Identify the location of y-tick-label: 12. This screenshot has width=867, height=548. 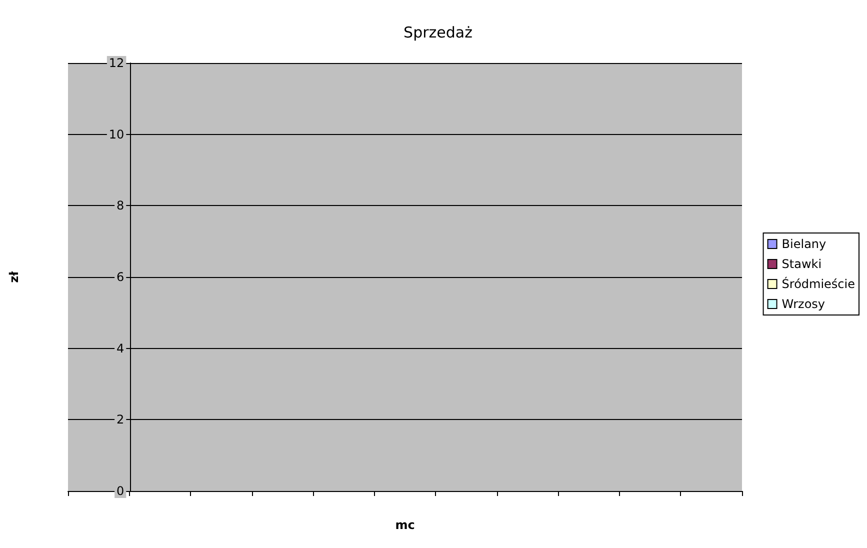
(116, 63).